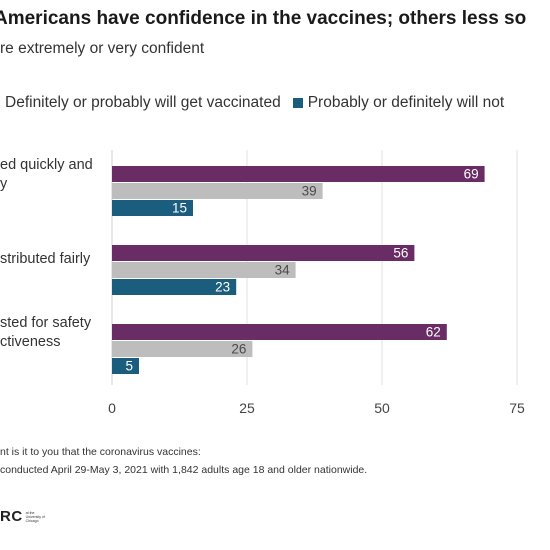  I want to click on x-tick-label: 75, so click(517, 408).